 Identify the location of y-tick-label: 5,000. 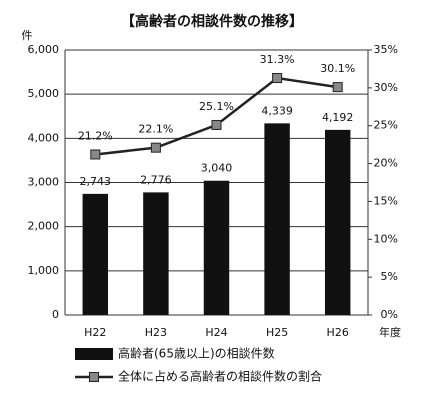
(44, 93).